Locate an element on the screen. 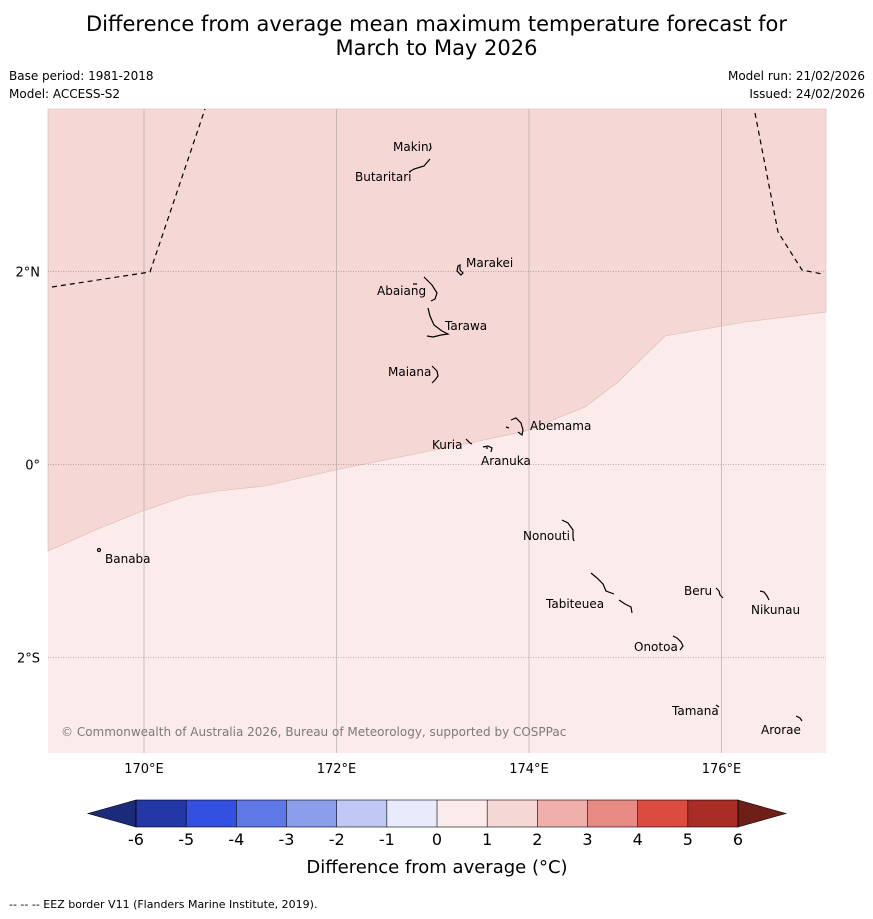  meta-right: Model run: 21/02/2026 Issued: 24/02/2026 is located at coordinates (796, 85).